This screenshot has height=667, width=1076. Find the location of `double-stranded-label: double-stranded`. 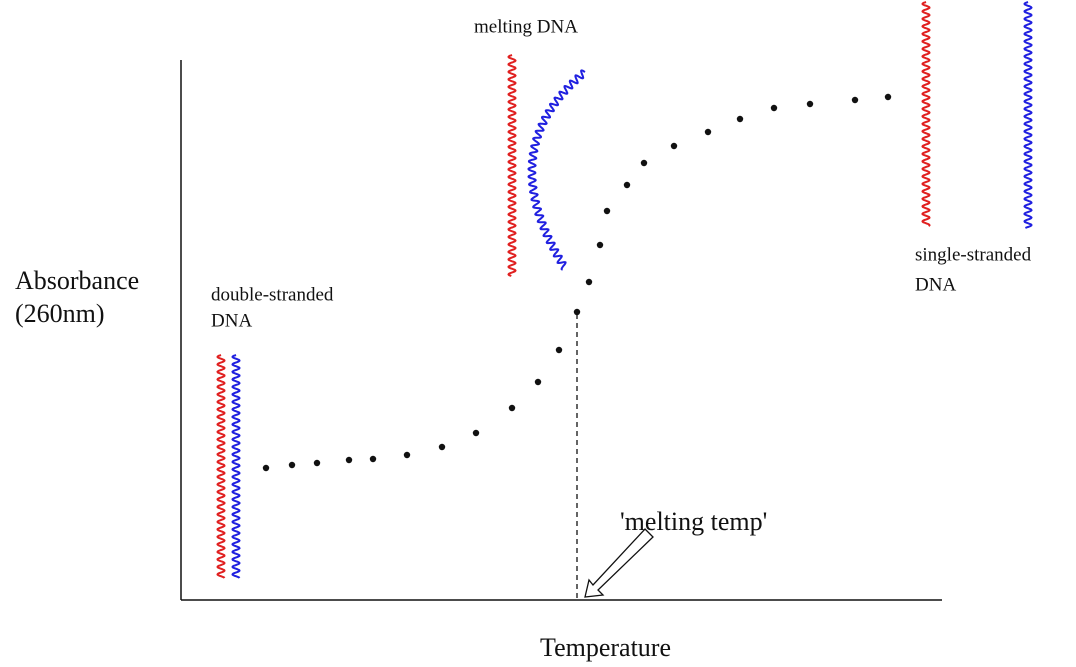

double-stranded-label: double-stranded is located at coordinates (272, 294).